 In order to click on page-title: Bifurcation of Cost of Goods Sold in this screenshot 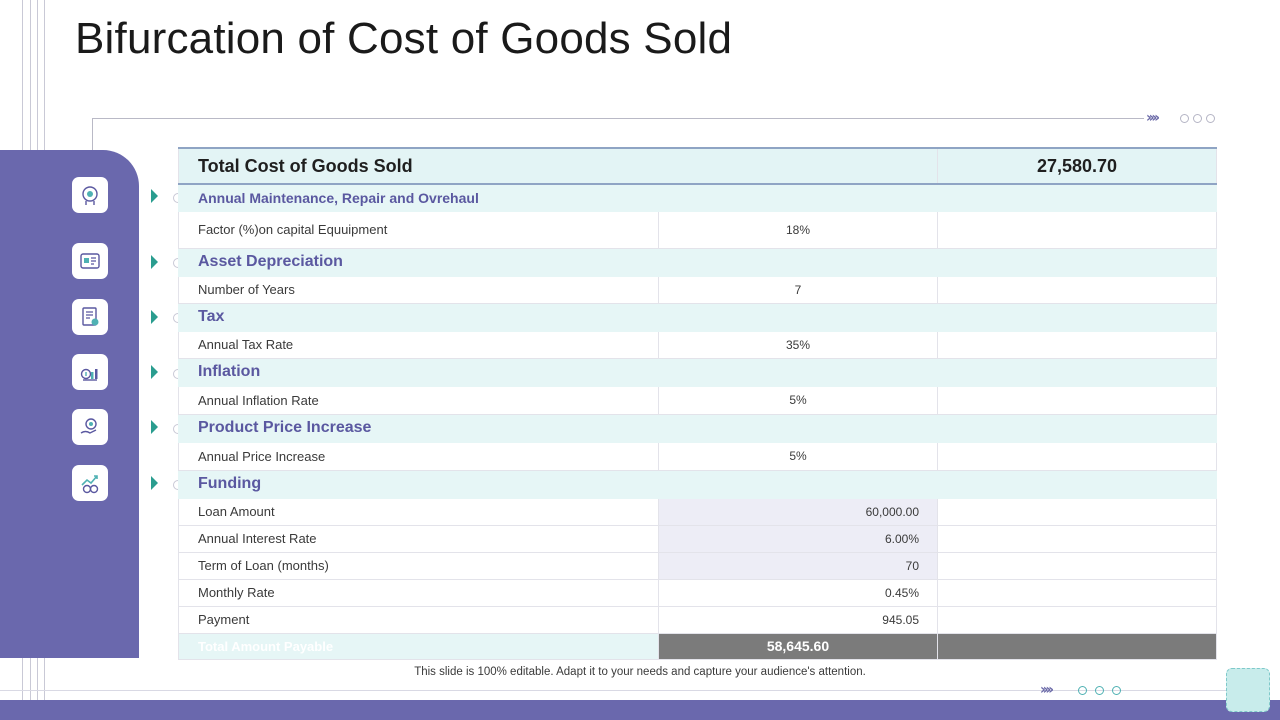, I will do `click(404, 38)`.